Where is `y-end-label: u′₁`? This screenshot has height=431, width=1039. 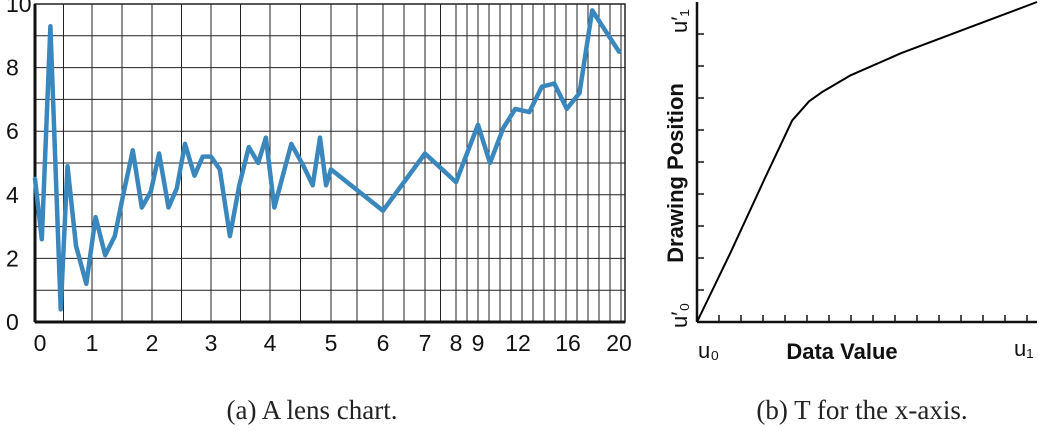
y-end-label: u′₁ is located at coordinates (679, 21).